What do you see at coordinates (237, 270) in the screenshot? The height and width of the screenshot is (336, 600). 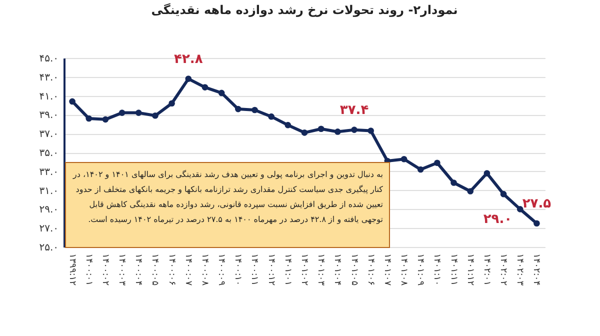 I see `x-tick-label: ۱۴۰۰:۱۰` at bounding box center [237, 270].